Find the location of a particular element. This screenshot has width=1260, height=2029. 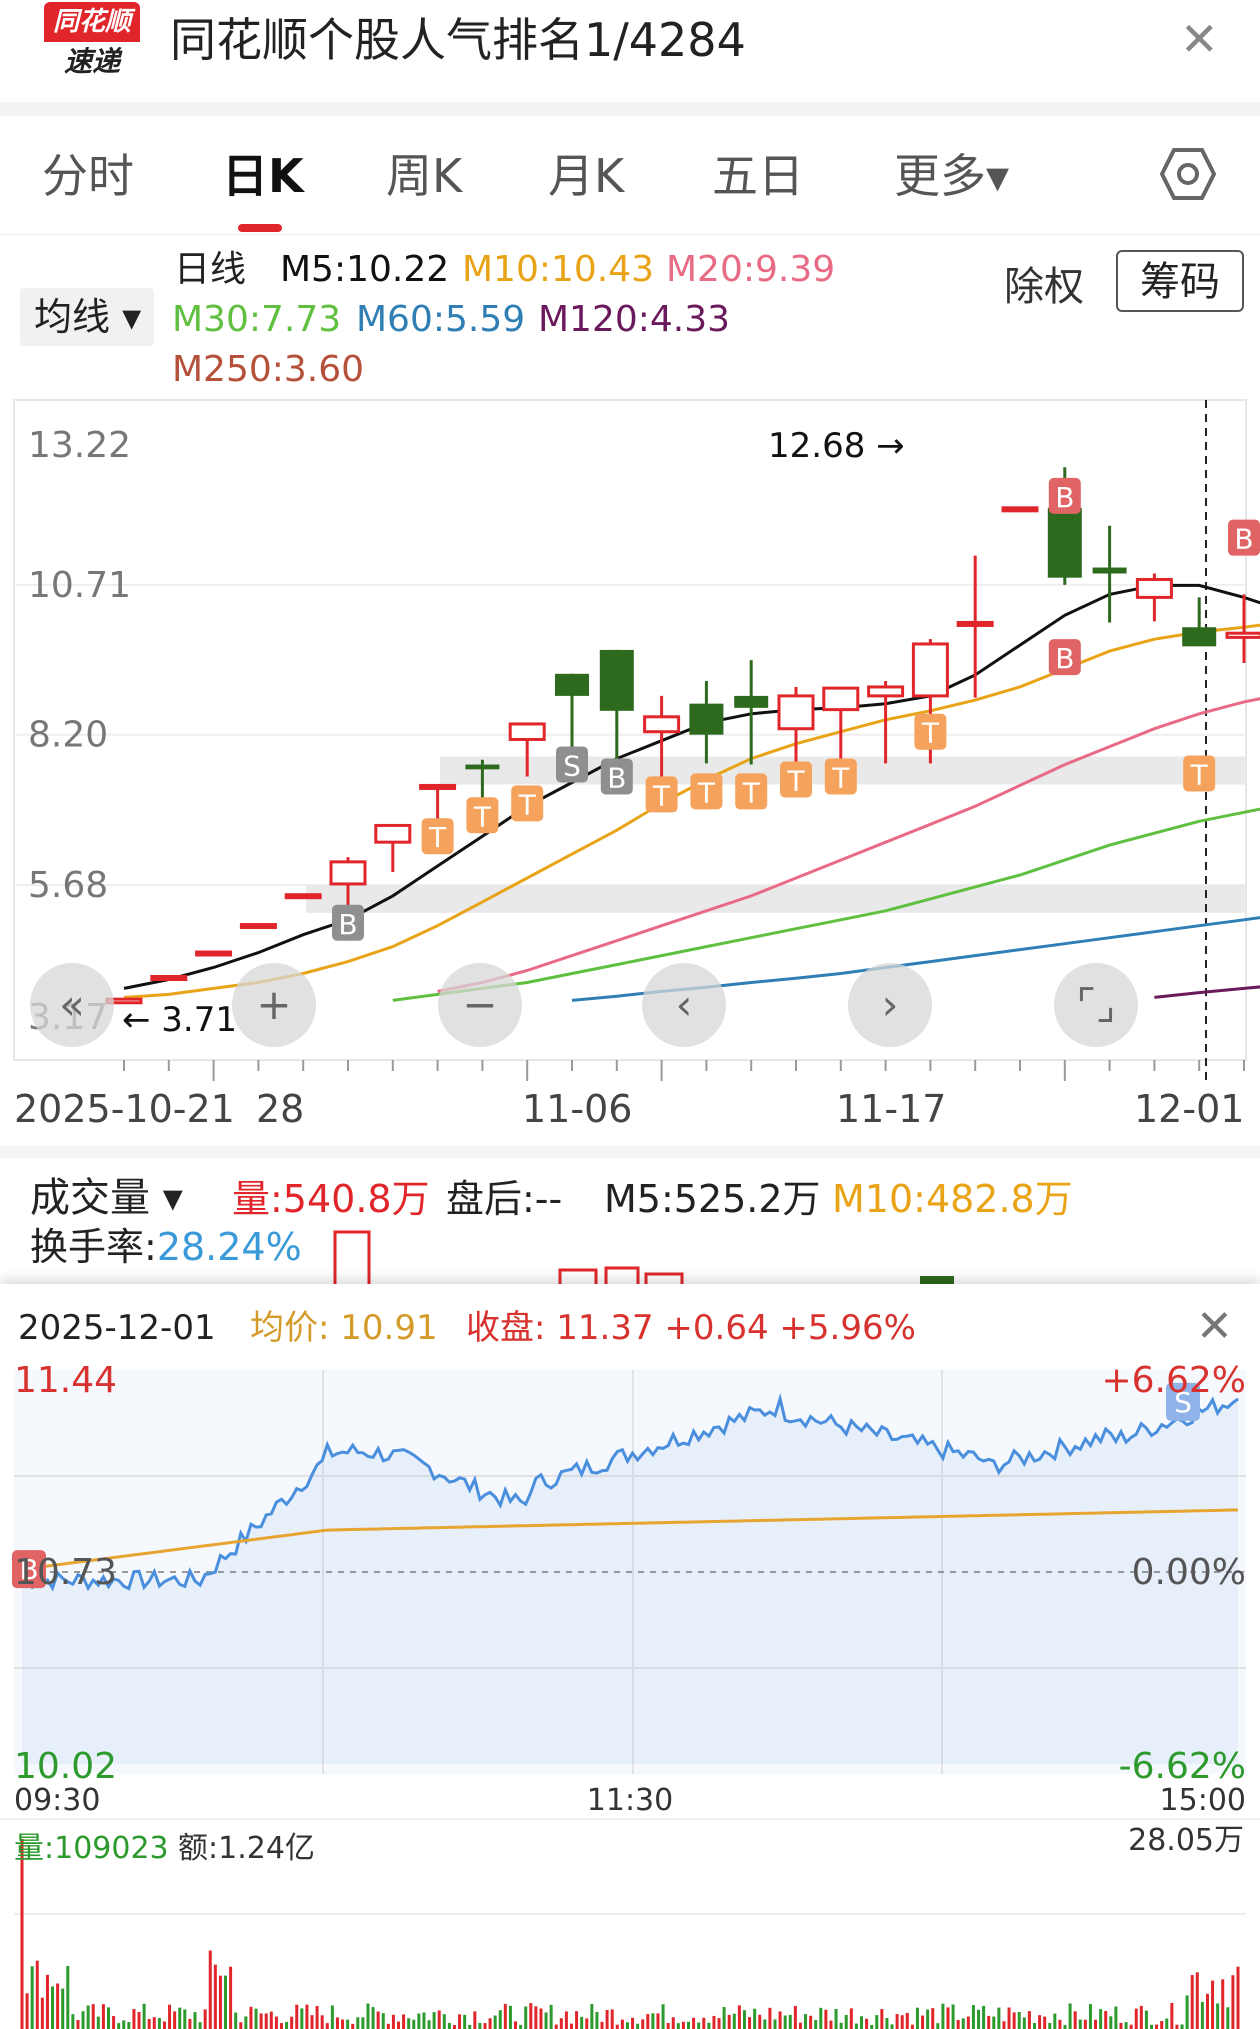

y-left-label: 10.73 is located at coordinates (65, 1572).